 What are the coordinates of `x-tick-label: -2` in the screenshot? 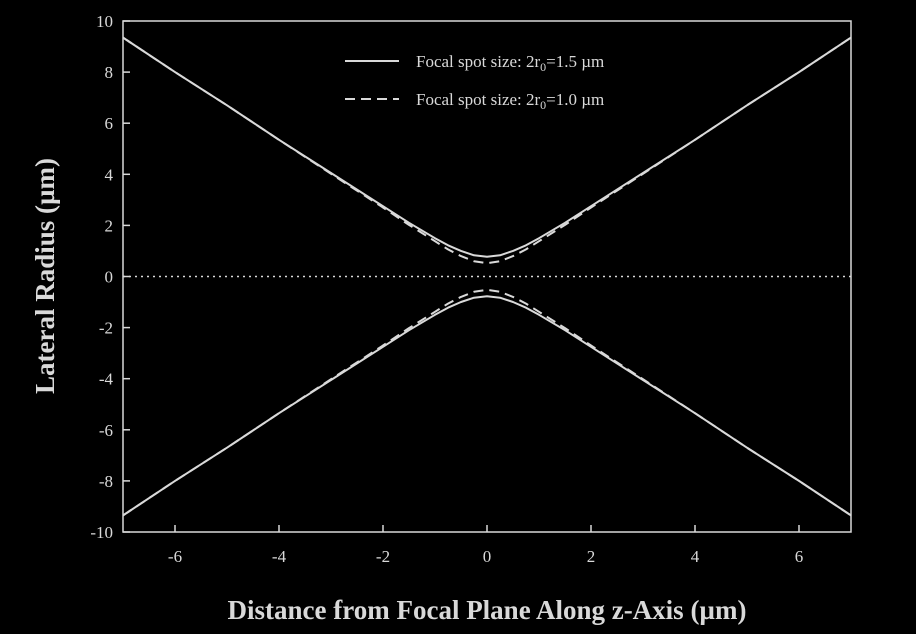 It's located at (383, 556).